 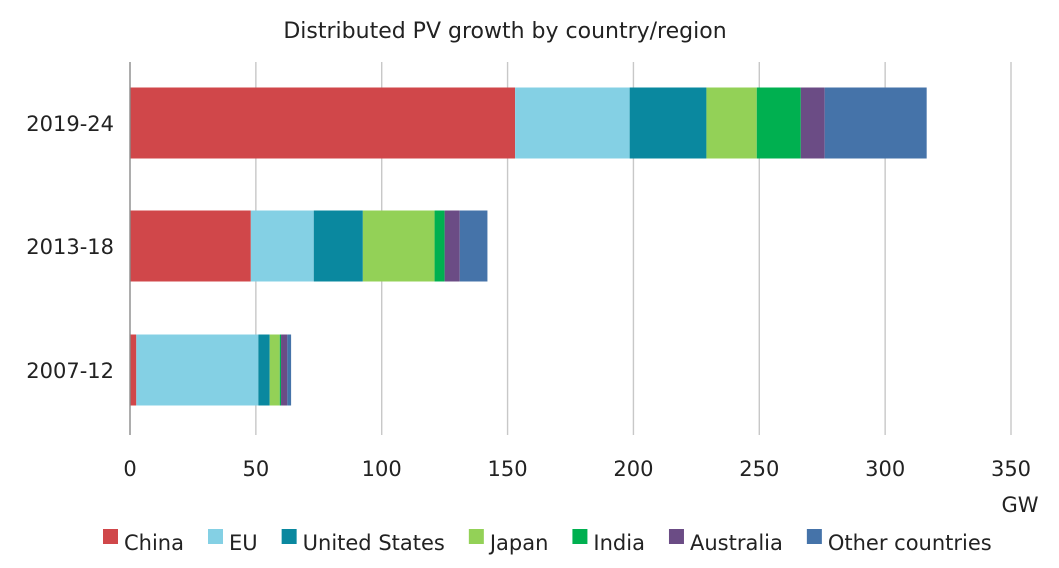 I want to click on legend-item: China, so click(x=143, y=542).